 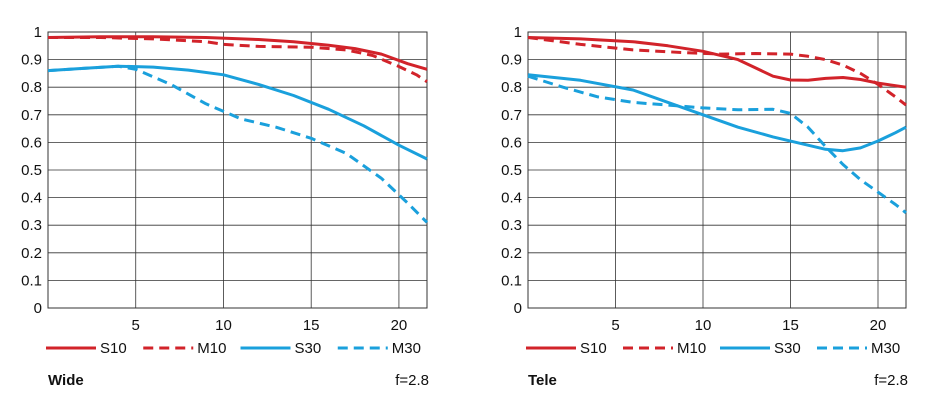 I want to click on wide-ytick-label: 0.5, so click(x=31, y=170).